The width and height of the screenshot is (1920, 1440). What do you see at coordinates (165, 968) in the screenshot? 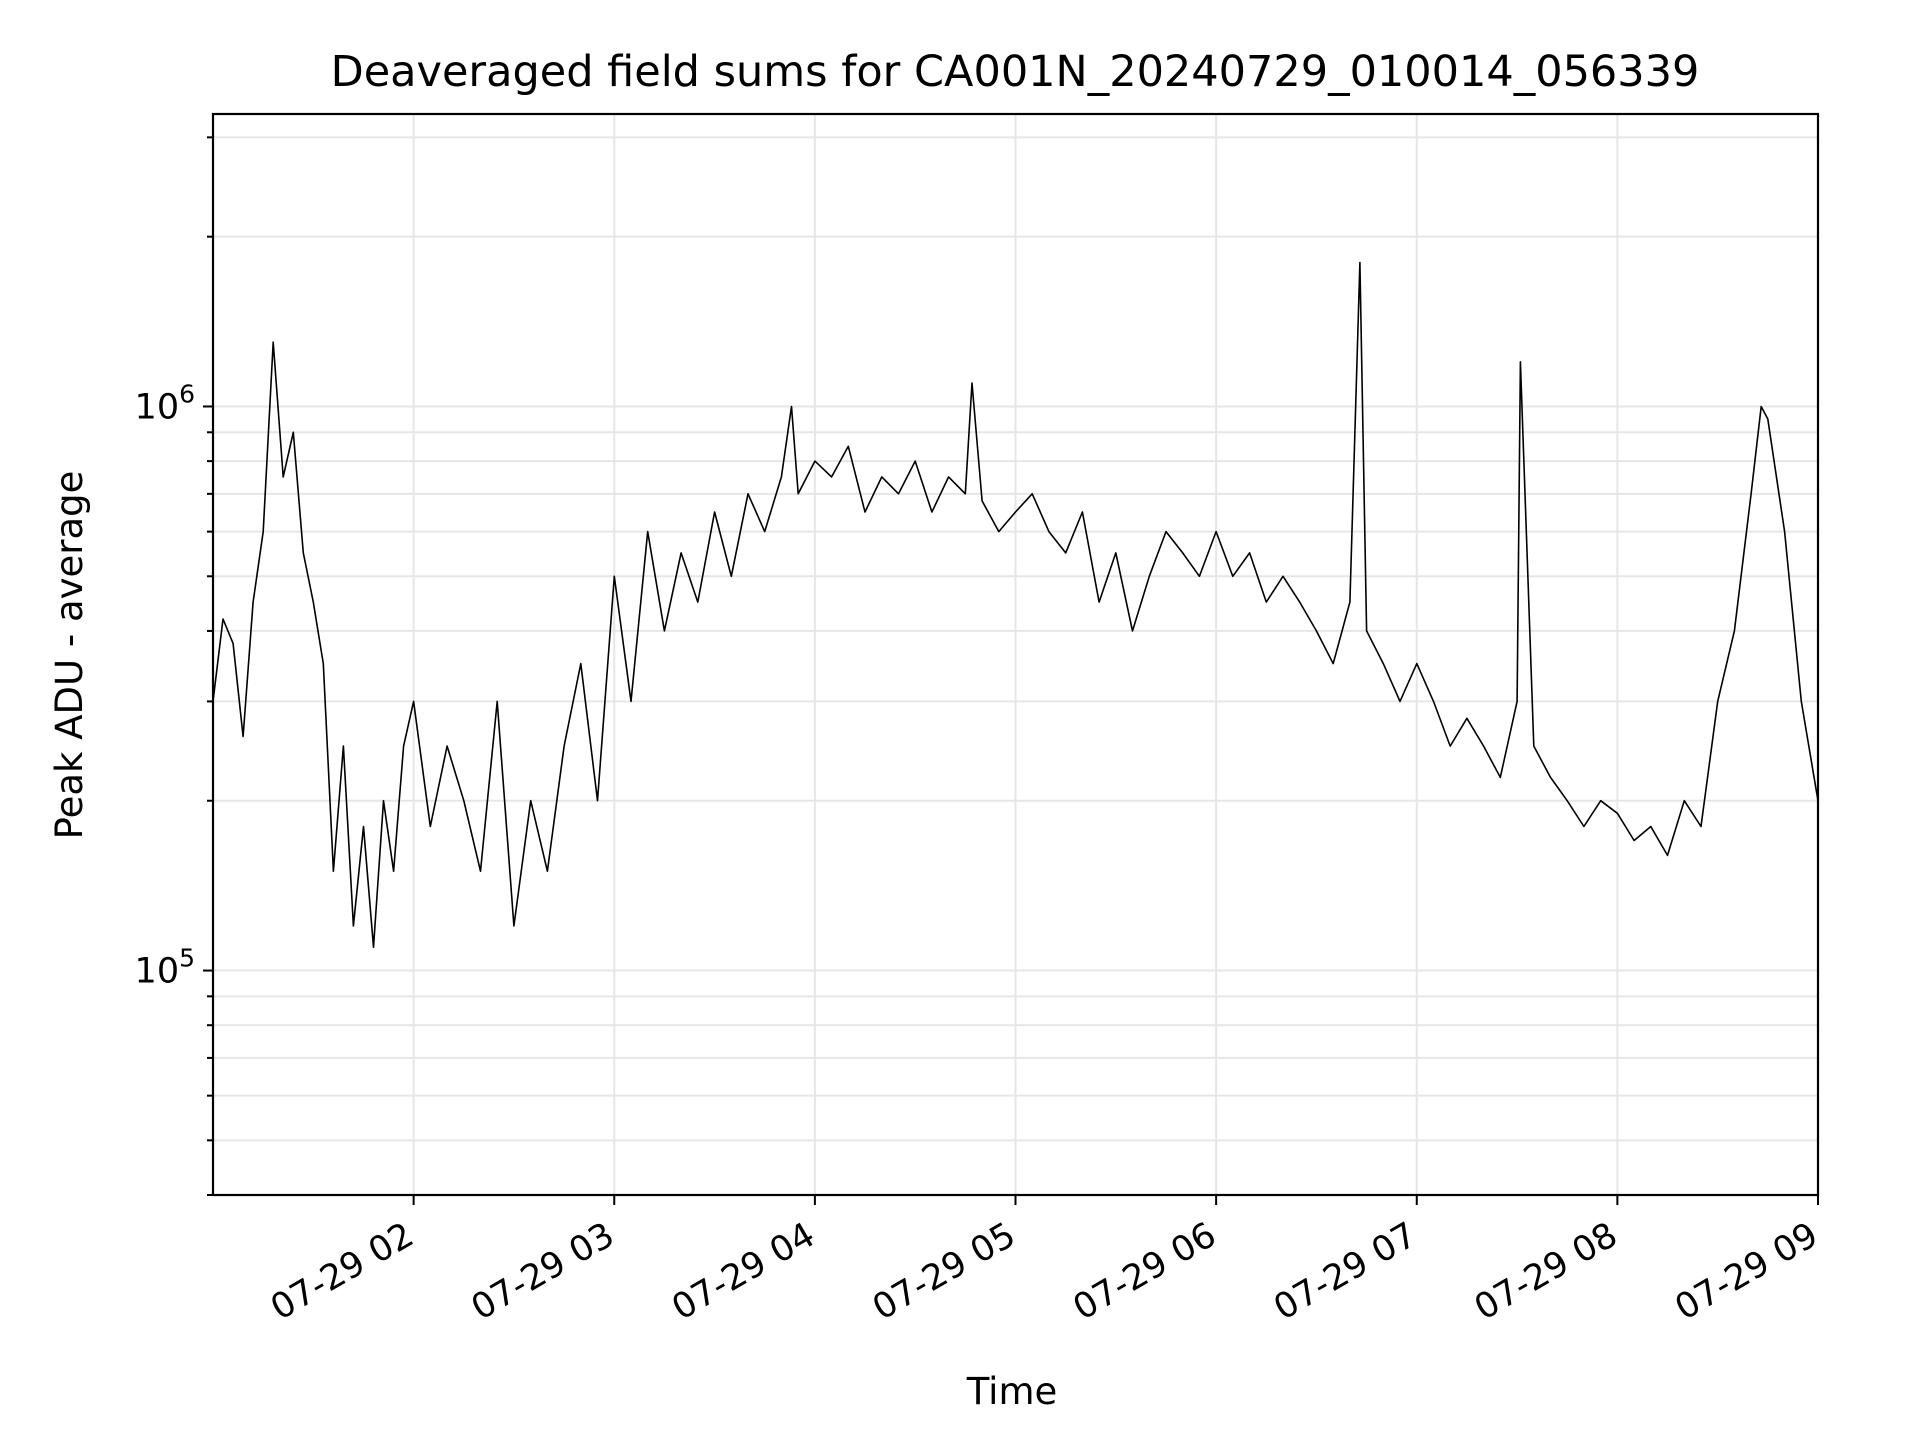
I see `y-tick-label: 10⁵` at bounding box center [165, 968].